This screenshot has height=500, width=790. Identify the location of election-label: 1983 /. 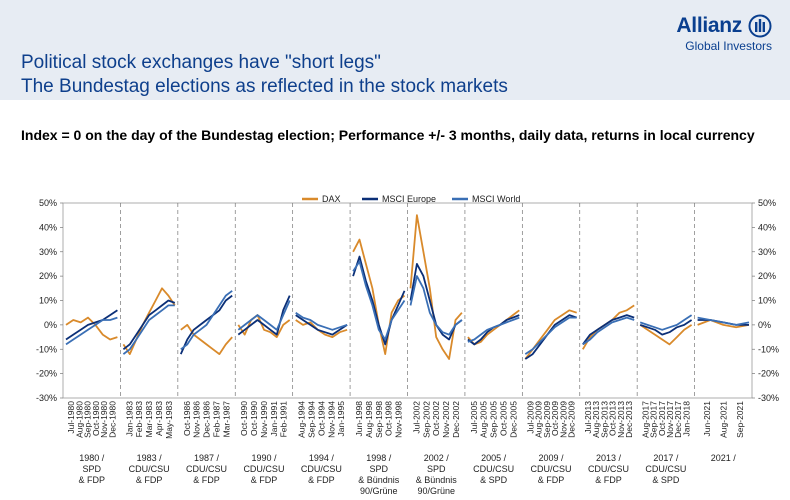
(150, 458).